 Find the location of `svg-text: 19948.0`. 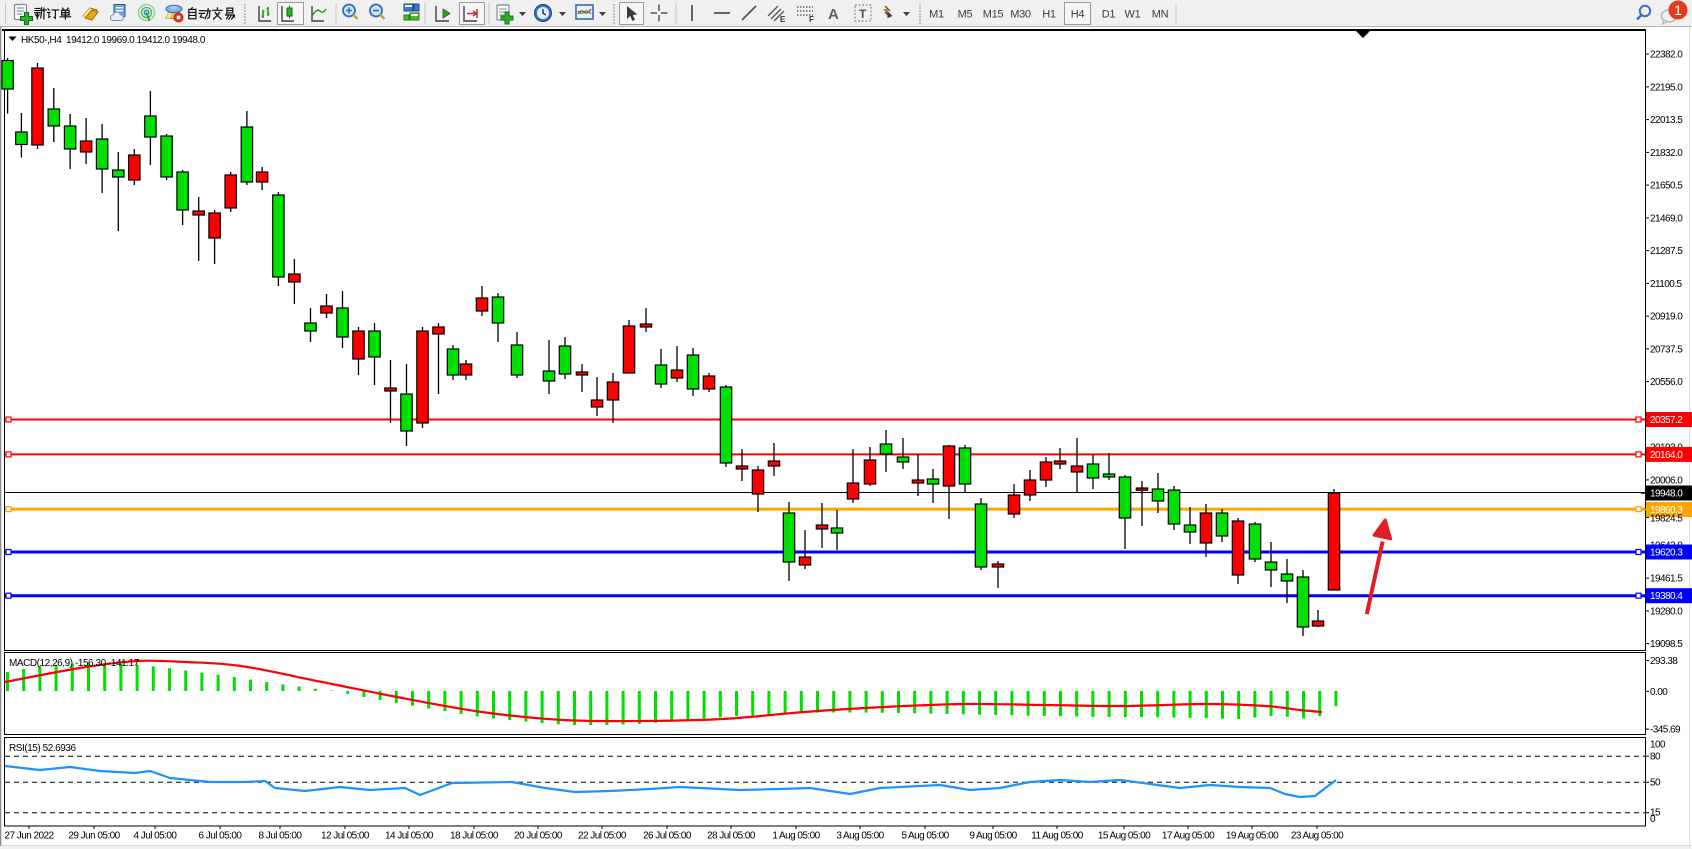

svg-text: 19948.0 is located at coordinates (1666, 494).